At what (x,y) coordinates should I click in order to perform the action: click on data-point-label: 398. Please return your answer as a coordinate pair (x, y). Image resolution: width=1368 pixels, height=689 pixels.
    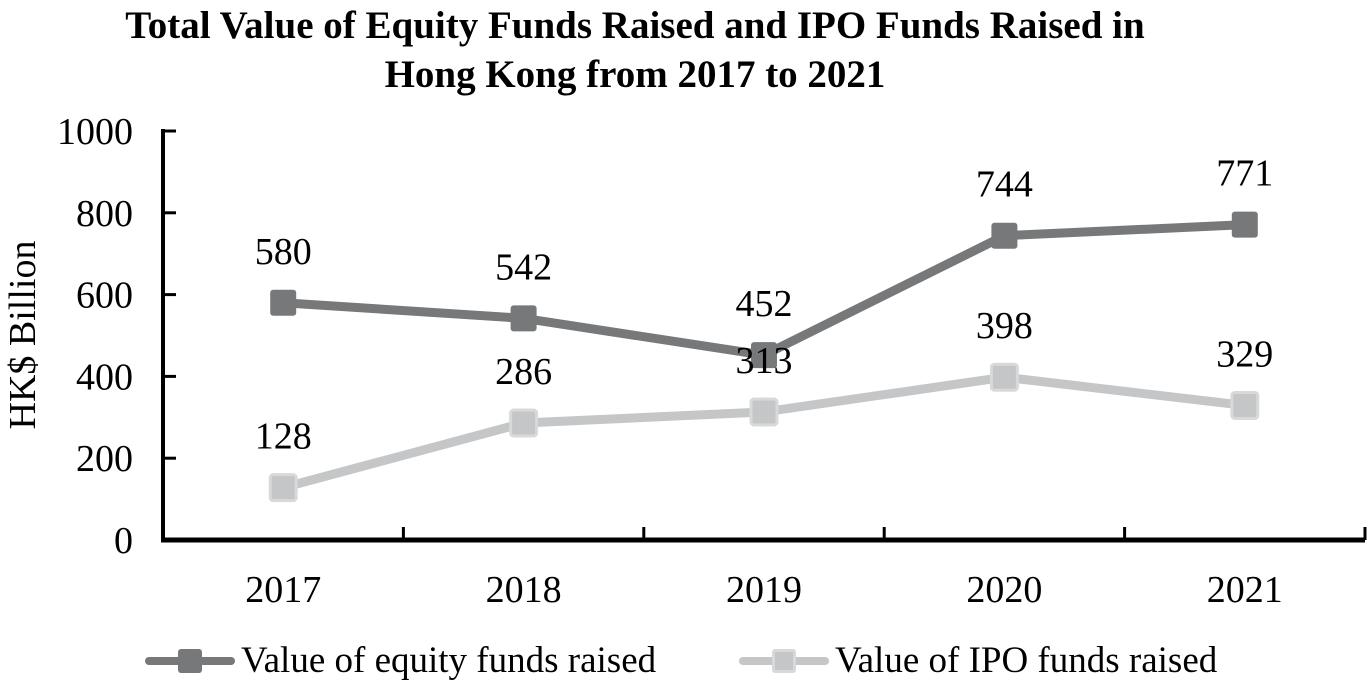
    Looking at the image, I should click on (1004, 326).